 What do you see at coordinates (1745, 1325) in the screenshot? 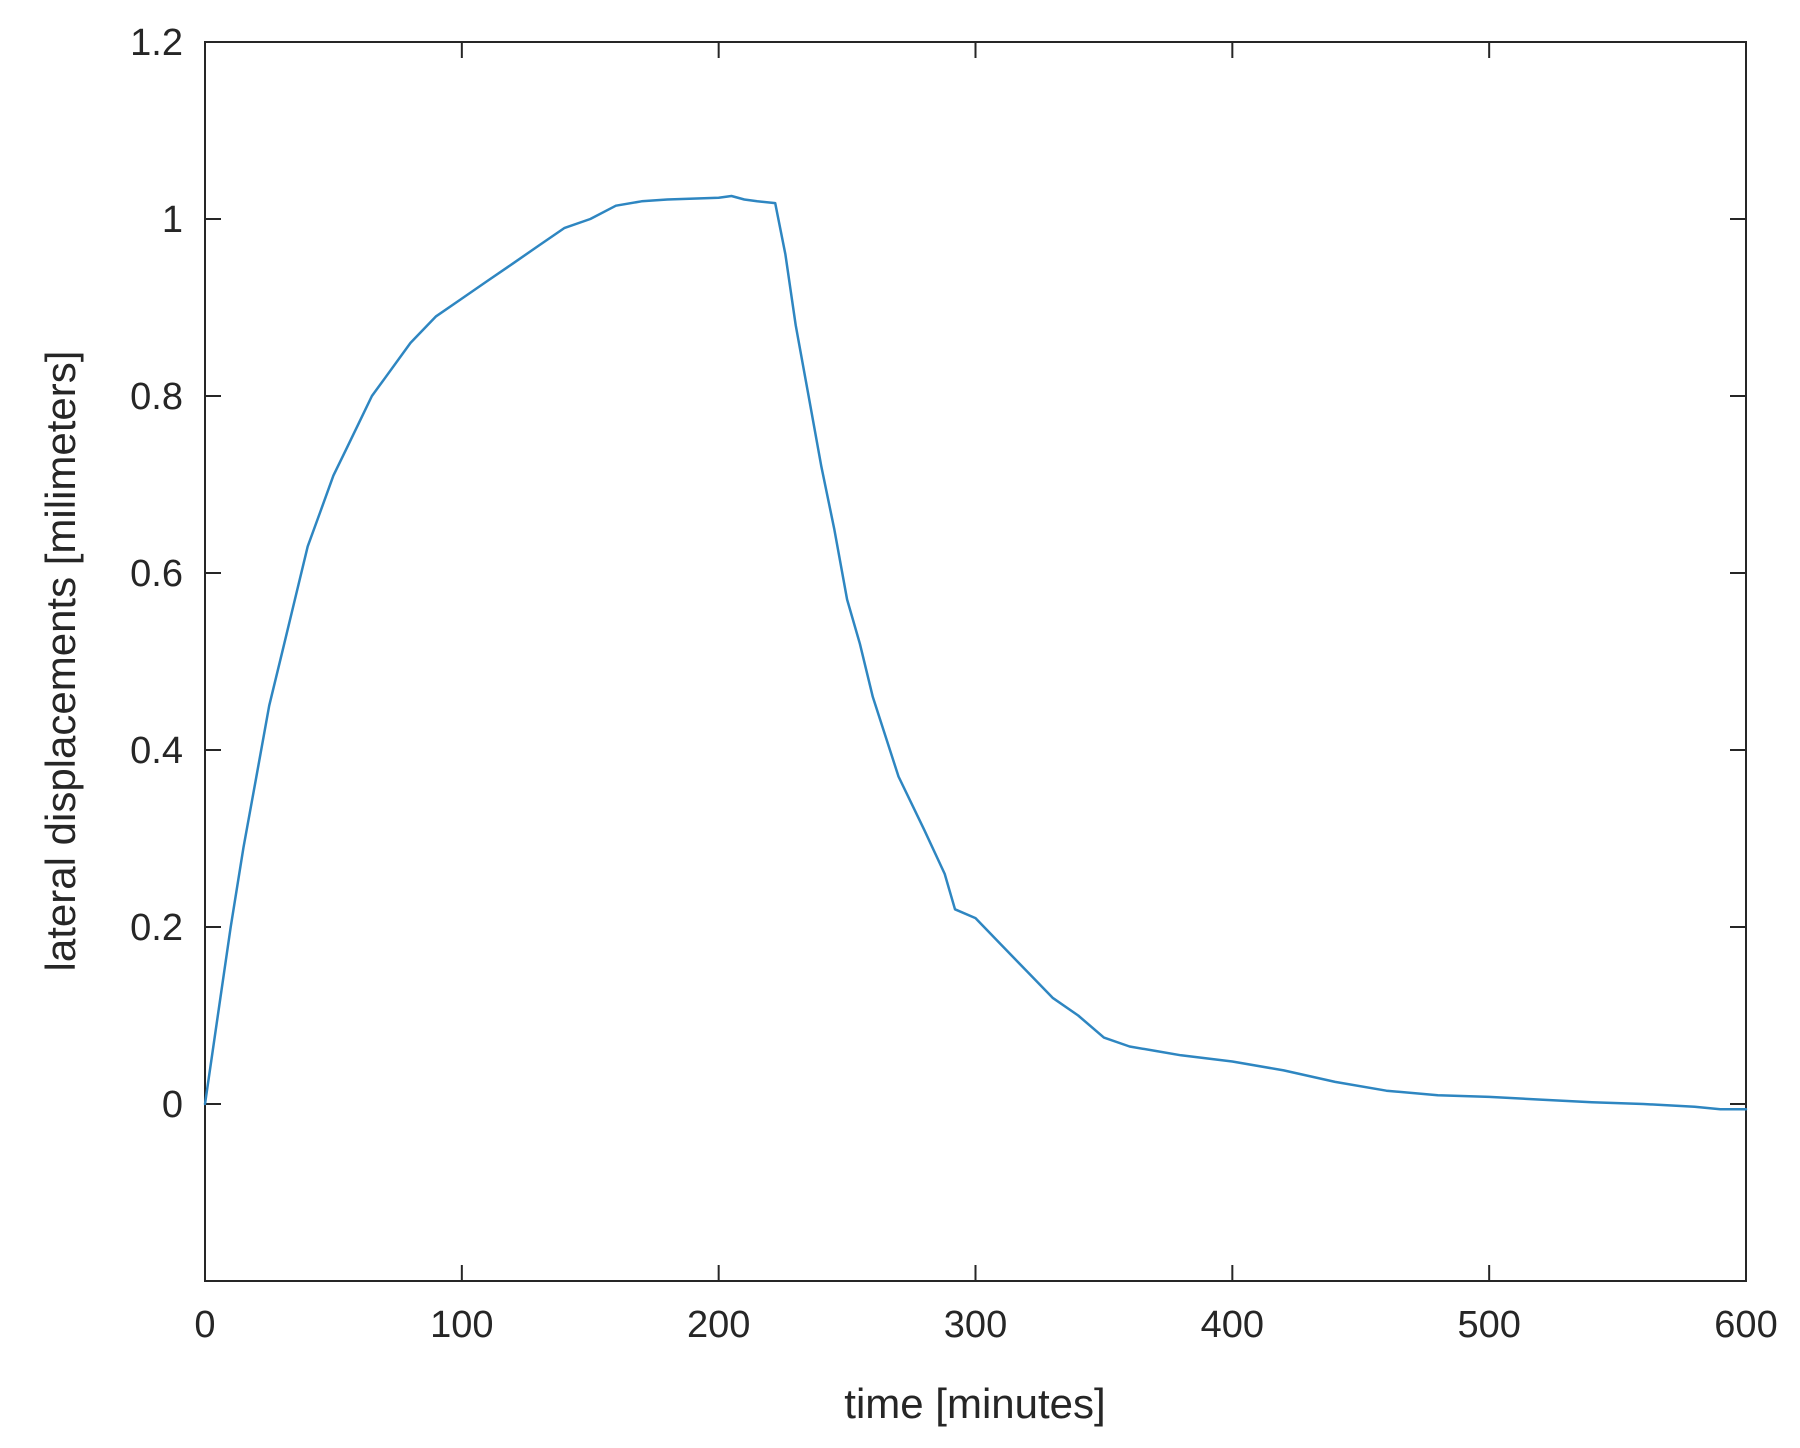
I see `x-tick-label: 600` at bounding box center [1745, 1325].